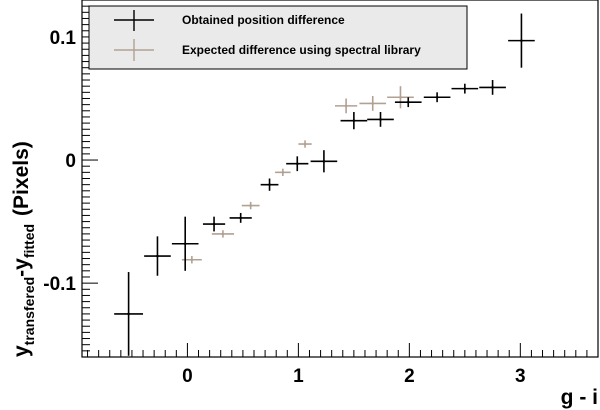 This screenshot has height=410, width=600. I want to click on x-tick-label: 2, so click(409, 376).